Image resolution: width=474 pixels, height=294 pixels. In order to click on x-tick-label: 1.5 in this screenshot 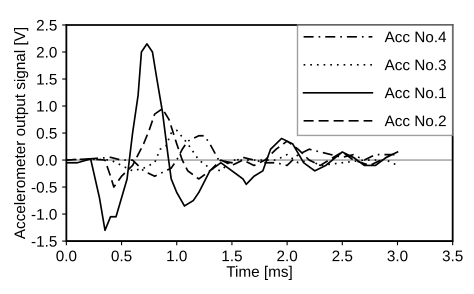, I will do `click(232, 256)`.